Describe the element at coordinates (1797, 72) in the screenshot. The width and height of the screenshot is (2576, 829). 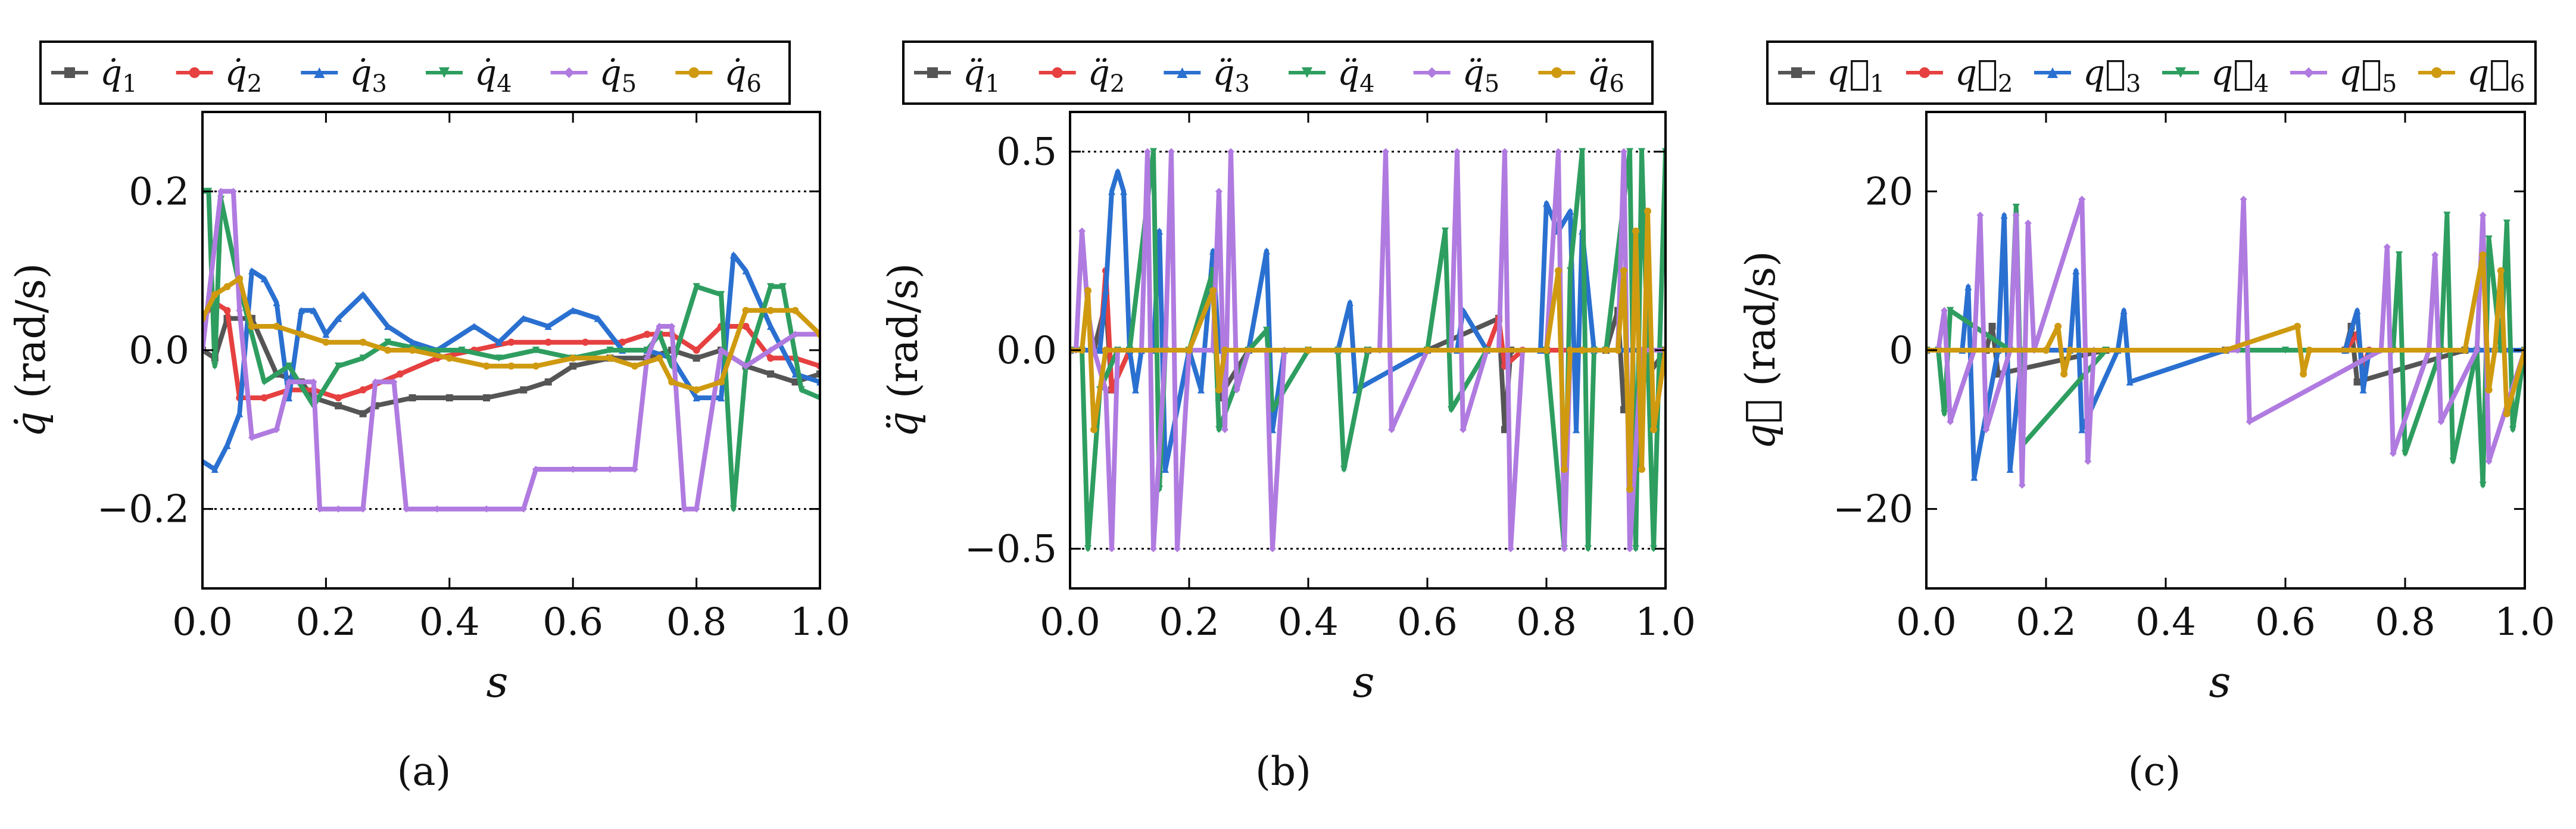
I see `legend-marker-c-q1` at that location.